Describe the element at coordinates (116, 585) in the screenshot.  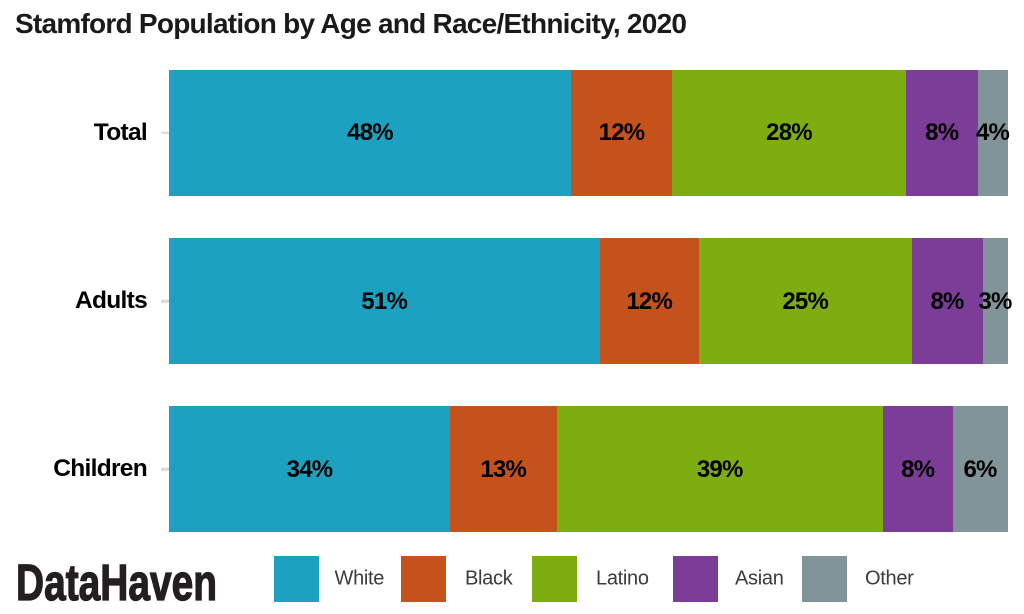
I see `svg-text: DataHaven` at that location.